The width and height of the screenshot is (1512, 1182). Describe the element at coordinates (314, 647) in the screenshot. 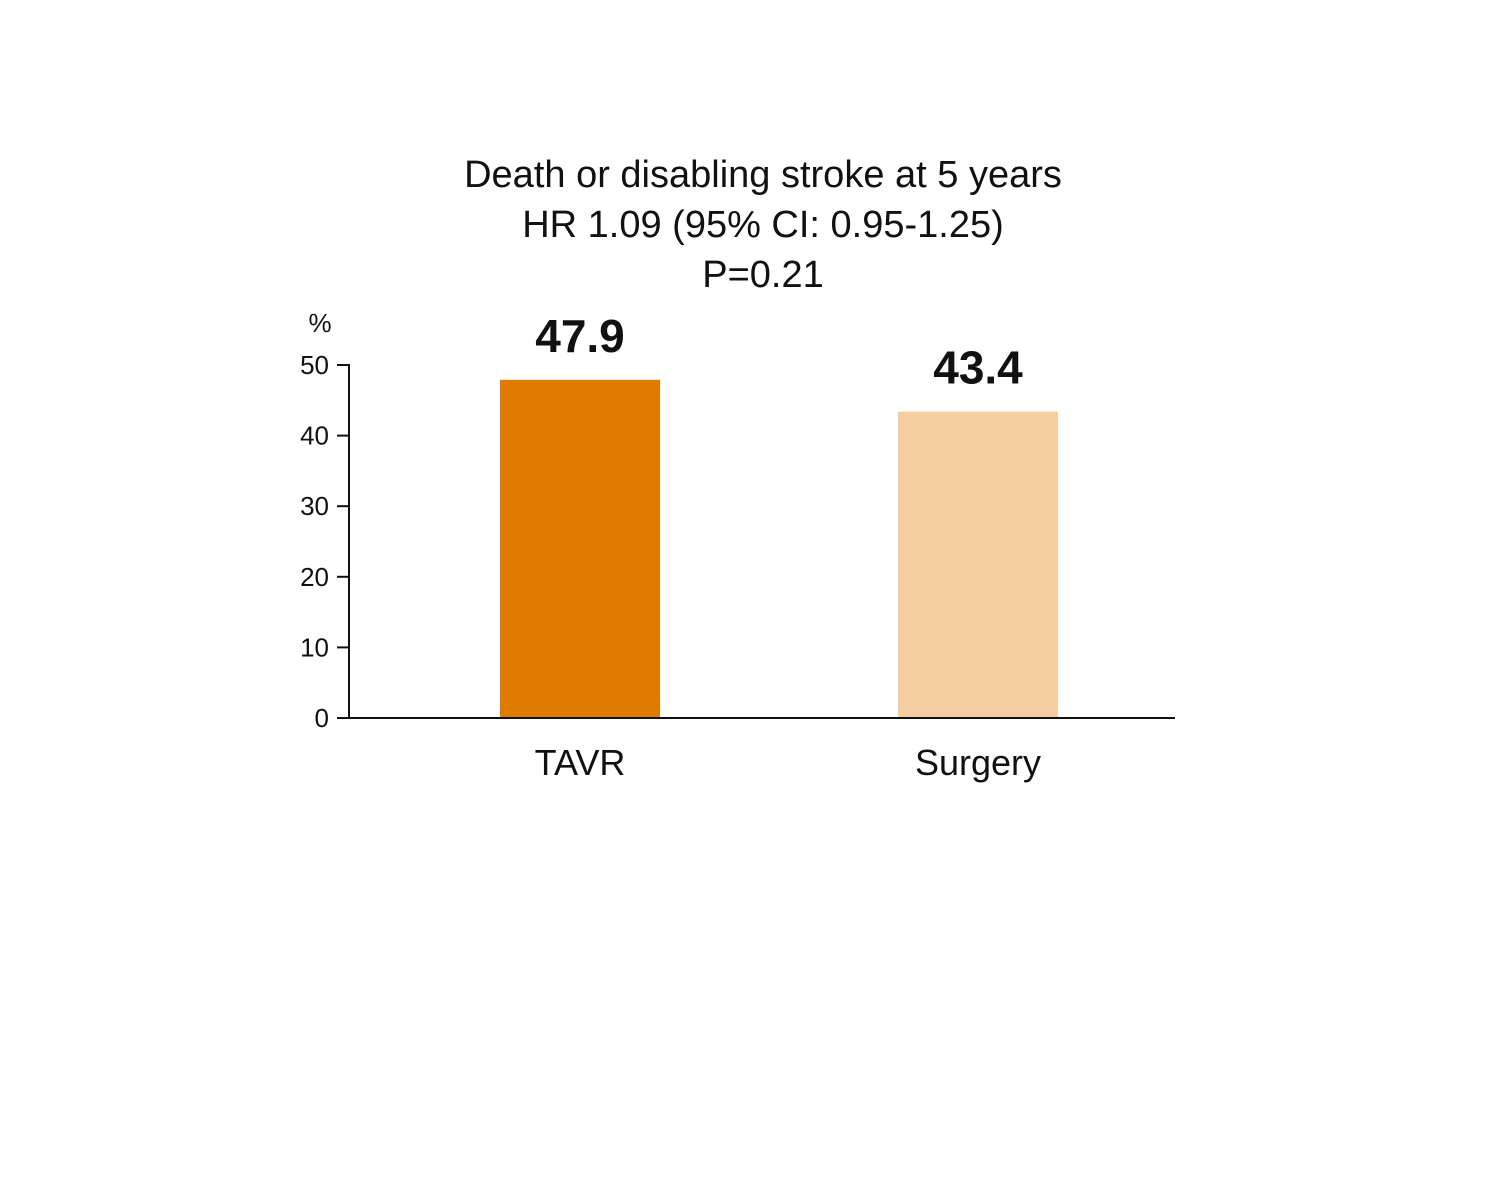

I see `y-tick-label: 10` at that location.